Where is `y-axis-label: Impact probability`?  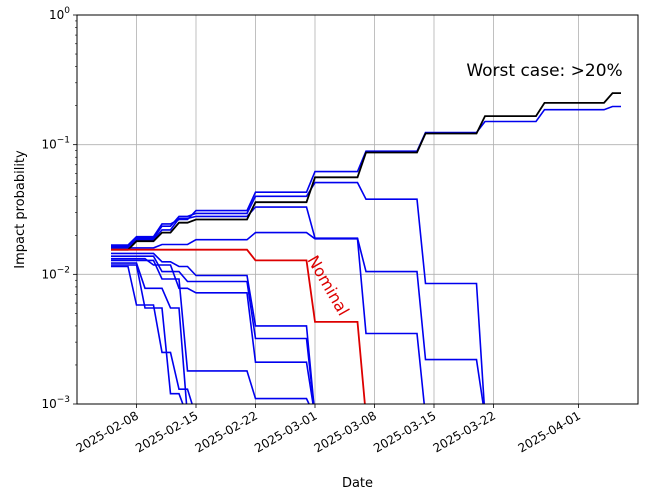 y-axis-label: Impact probability is located at coordinates (20, 209).